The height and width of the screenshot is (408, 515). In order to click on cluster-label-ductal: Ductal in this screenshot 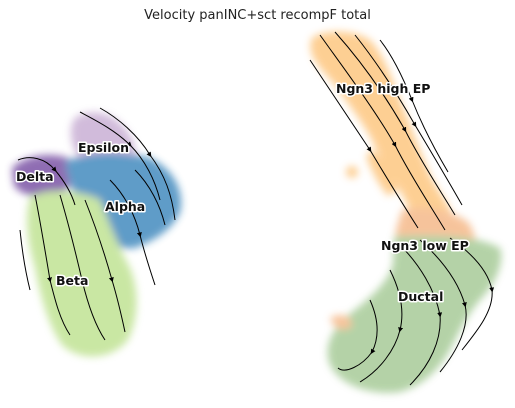, I will do `click(420, 296)`.